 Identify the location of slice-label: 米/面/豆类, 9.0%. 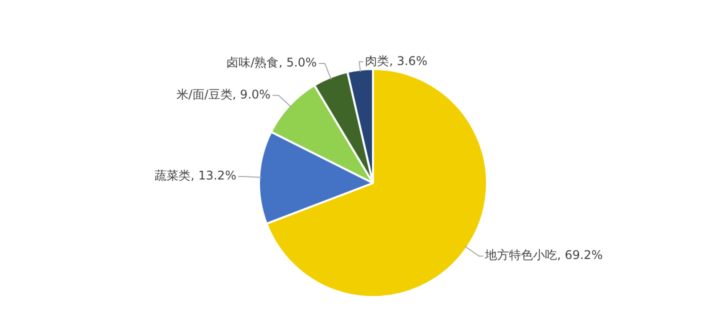
(223, 95).